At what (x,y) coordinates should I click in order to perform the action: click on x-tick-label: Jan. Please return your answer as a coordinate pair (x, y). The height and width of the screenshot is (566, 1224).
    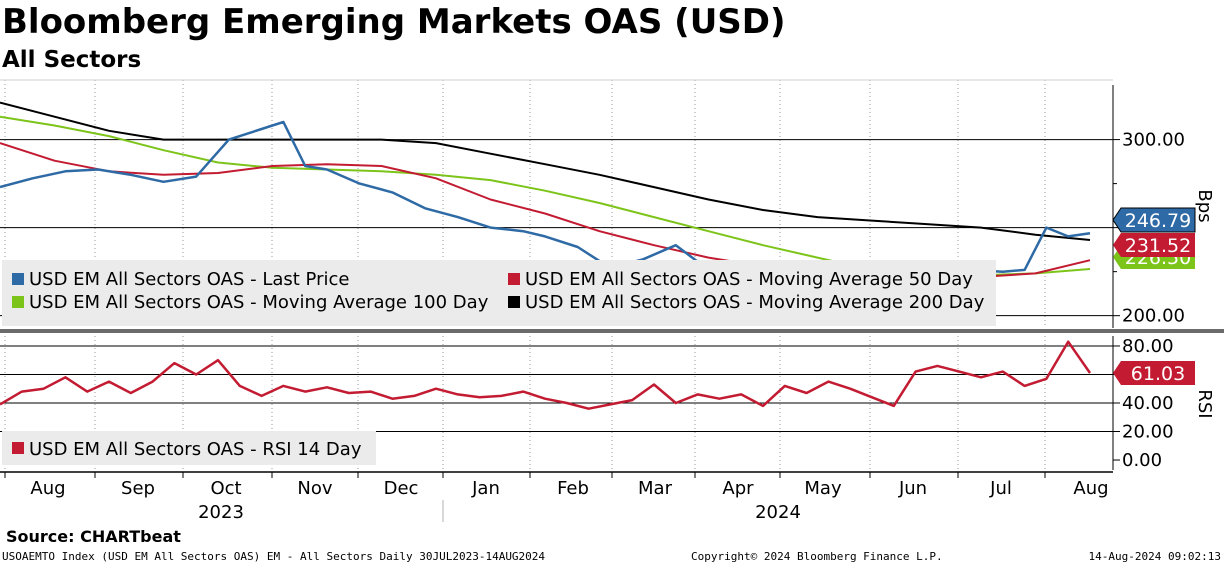
    Looking at the image, I should click on (485, 488).